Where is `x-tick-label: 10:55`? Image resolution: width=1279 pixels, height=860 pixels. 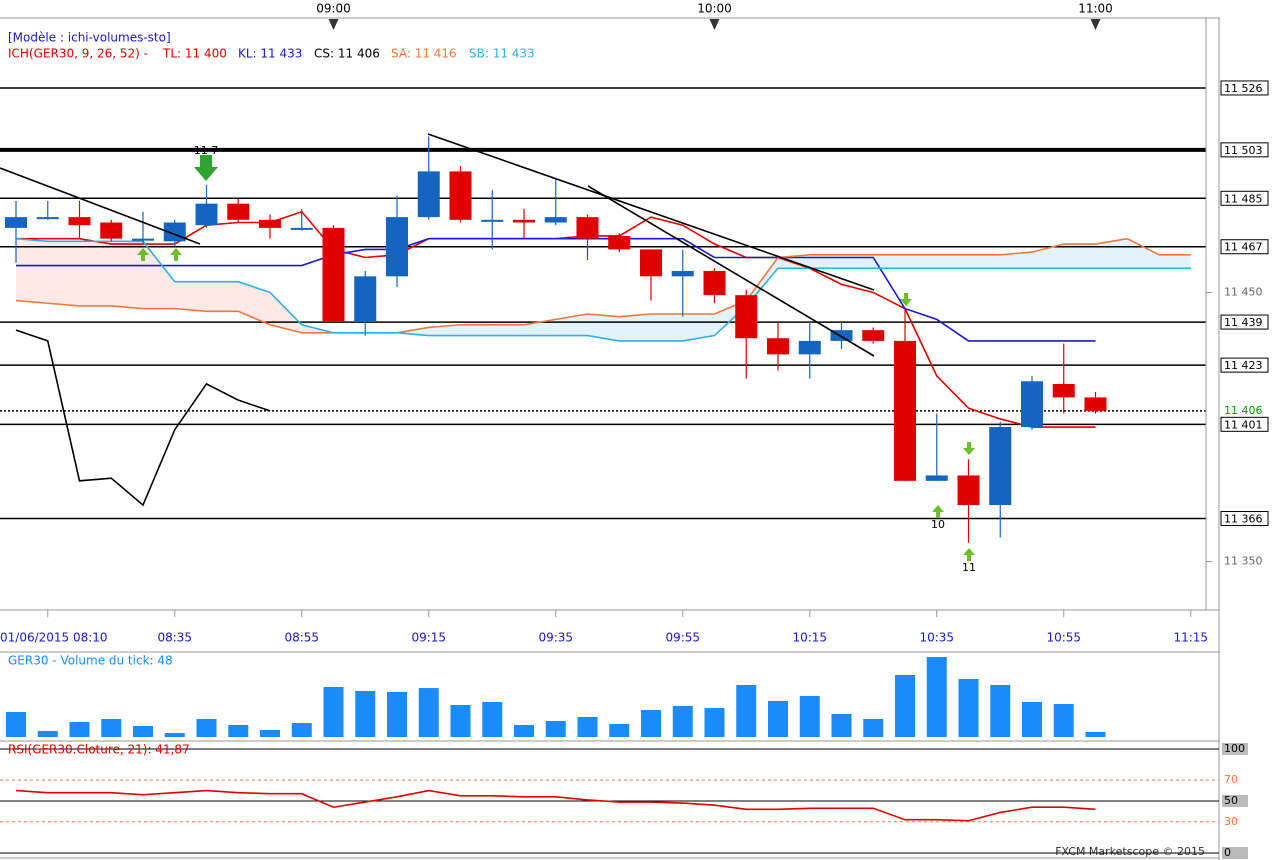 x-tick-label: 10:55 is located at coordinates (1063, 638).